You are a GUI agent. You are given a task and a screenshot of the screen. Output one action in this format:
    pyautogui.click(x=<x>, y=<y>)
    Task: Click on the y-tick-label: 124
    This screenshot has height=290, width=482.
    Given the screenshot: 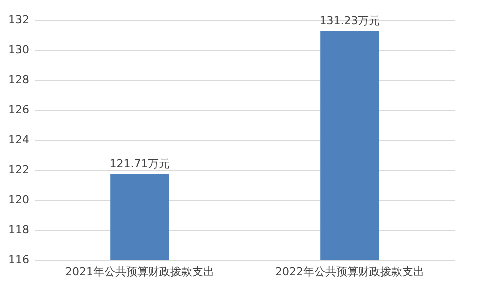 What is the action you would take?
    pyautogui.click(x=19, y=140)
    